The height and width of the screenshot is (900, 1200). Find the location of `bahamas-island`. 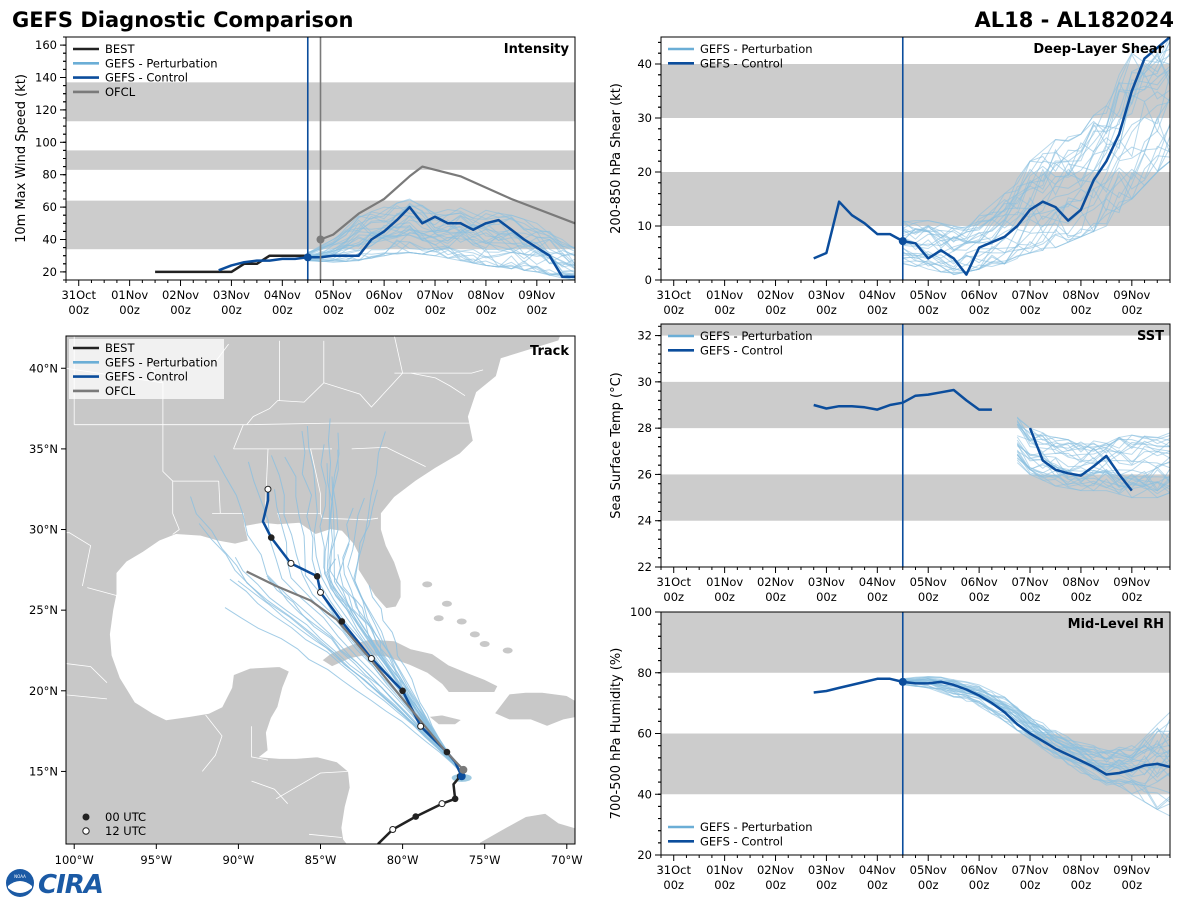

bahamas-island is located at coordinates (507, 650).